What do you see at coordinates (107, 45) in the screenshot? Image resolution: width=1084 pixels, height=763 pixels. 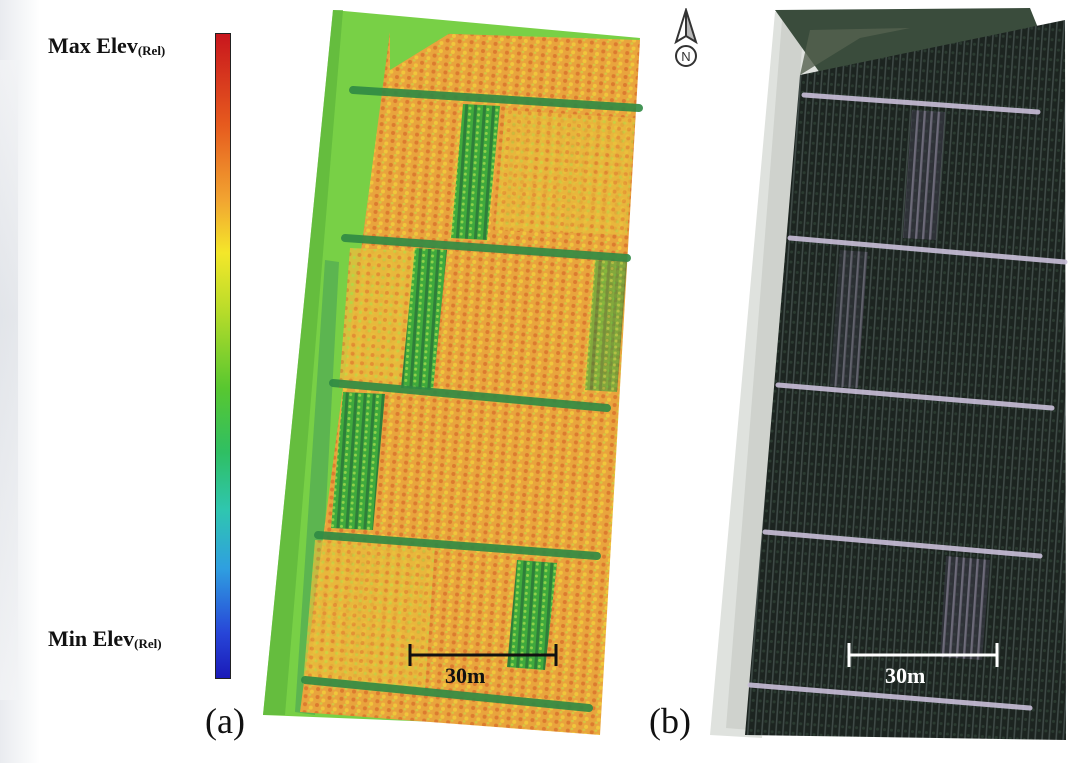 I see `max-elevation-label: Max Elev(Rel)` at bounding box center [107, 45].